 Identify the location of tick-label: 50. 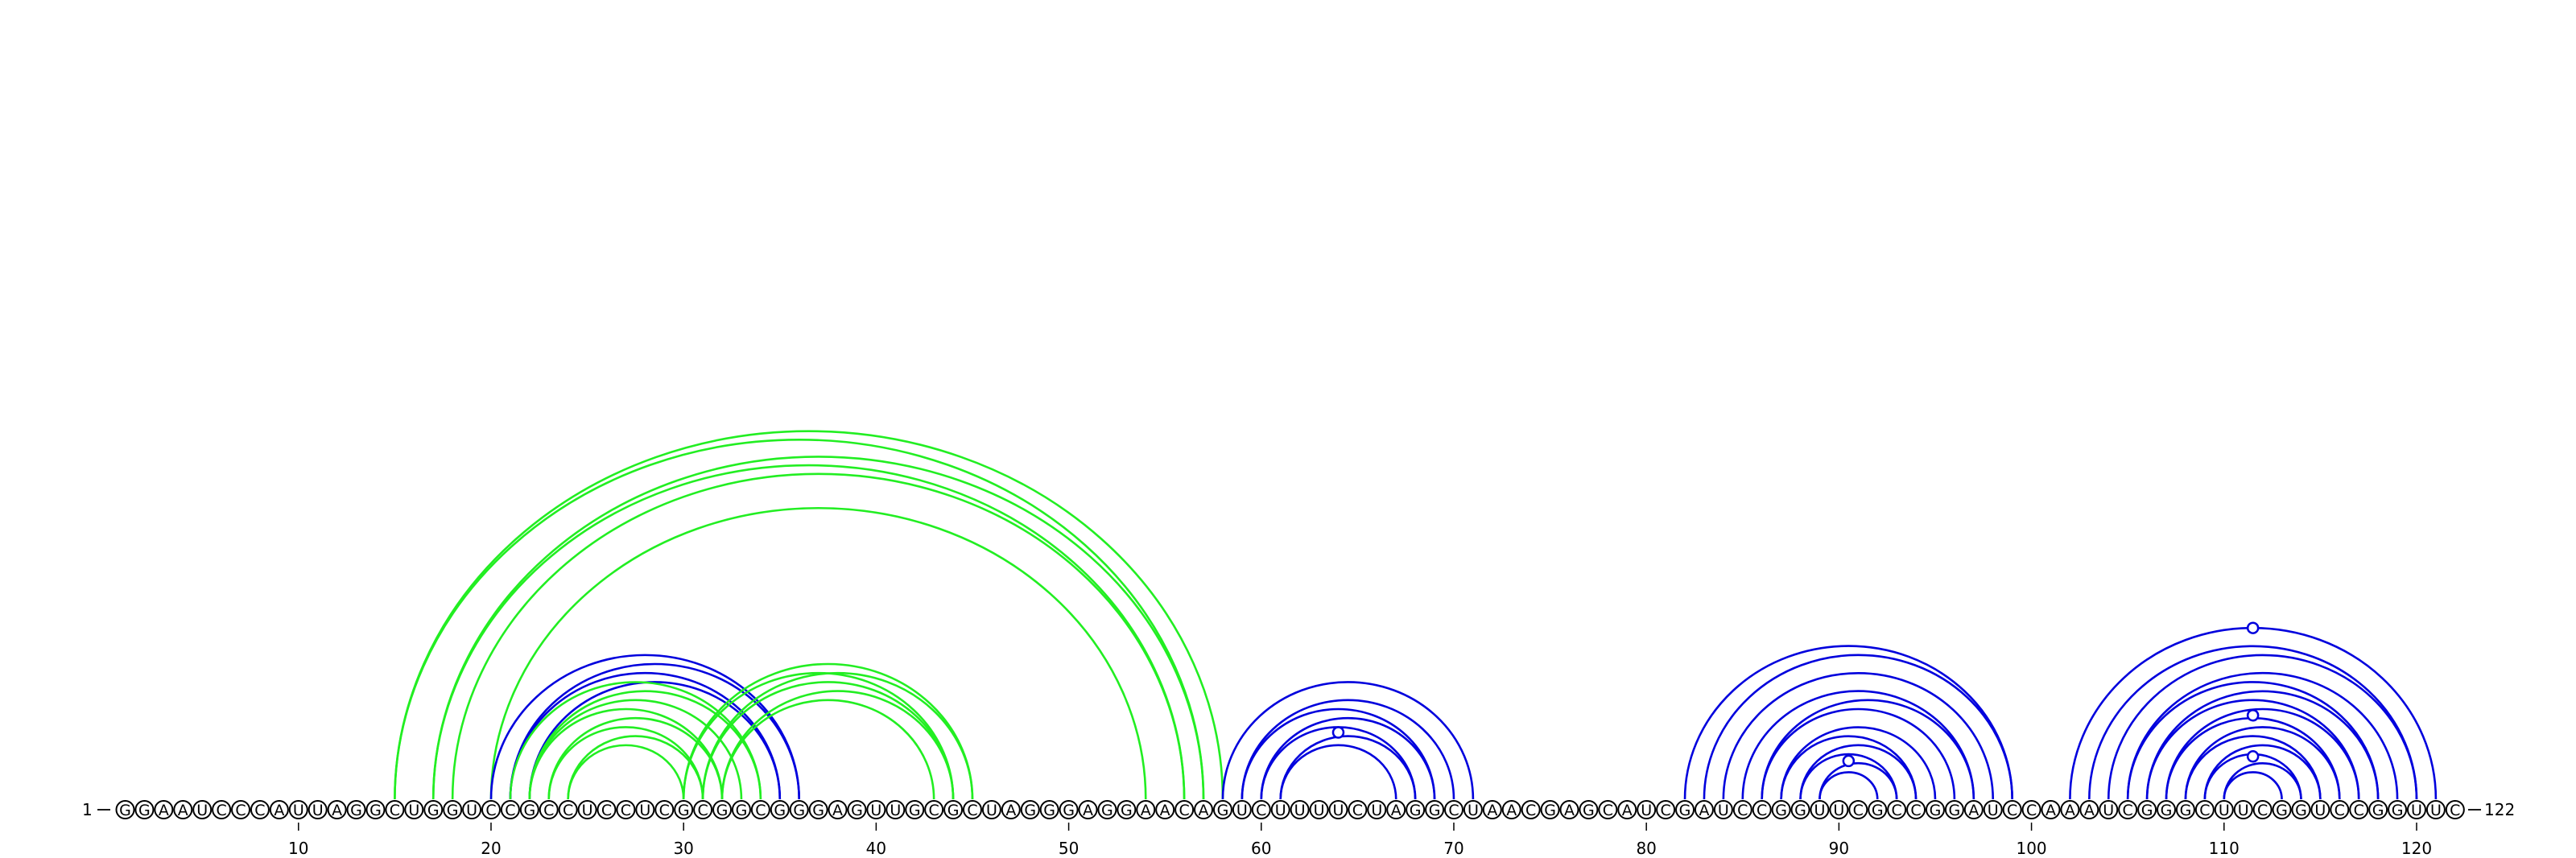
(1069, 849).